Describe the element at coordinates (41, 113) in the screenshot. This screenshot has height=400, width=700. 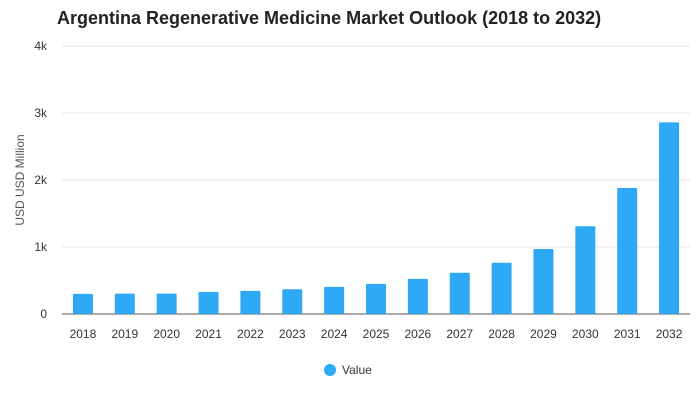
I see `y-tick-label: 3k` at that location.